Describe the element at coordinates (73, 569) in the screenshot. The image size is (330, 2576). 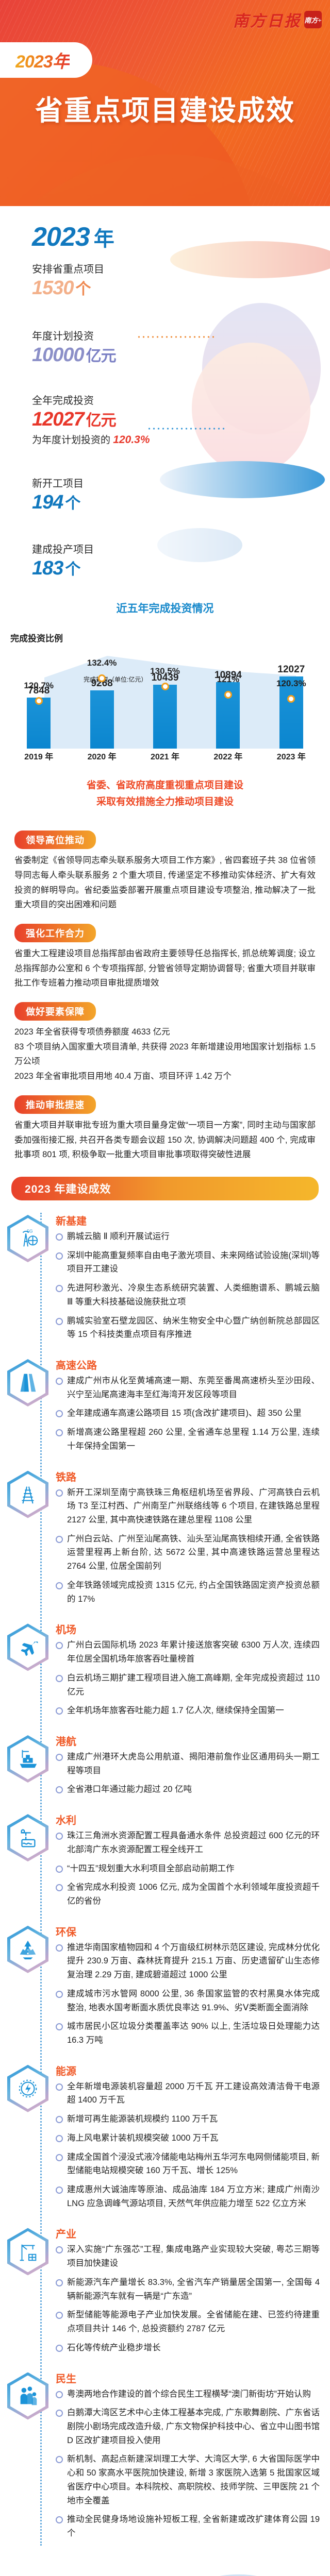
I see `stat-unit: 个` at that location.